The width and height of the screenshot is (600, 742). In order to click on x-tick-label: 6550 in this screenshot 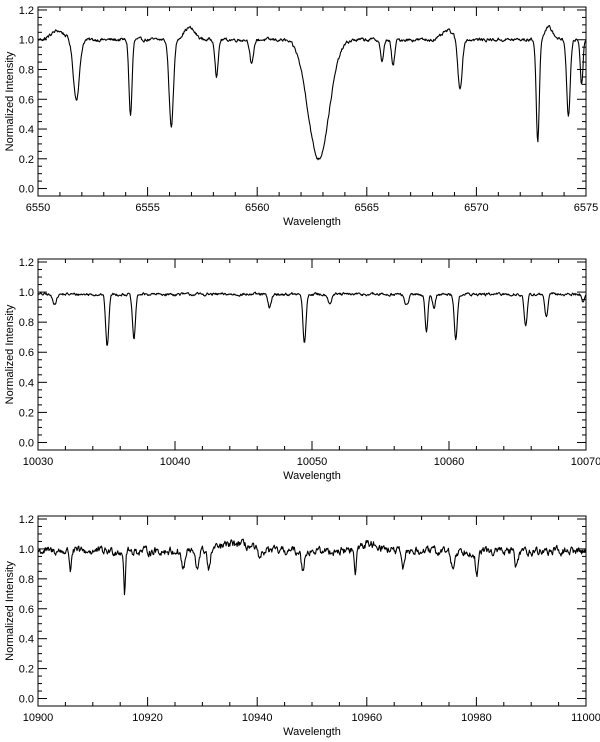, I will do `click(38, 208)`.